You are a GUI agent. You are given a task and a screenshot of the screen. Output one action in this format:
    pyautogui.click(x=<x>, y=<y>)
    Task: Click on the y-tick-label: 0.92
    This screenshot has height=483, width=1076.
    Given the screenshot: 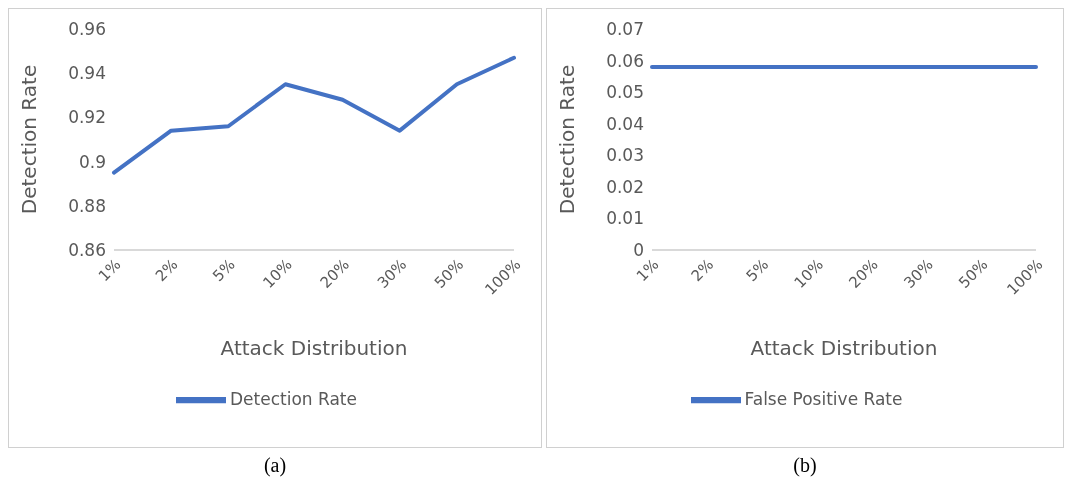 What is the action you would take?
    pyautogui.click(x=87, y=117)
    